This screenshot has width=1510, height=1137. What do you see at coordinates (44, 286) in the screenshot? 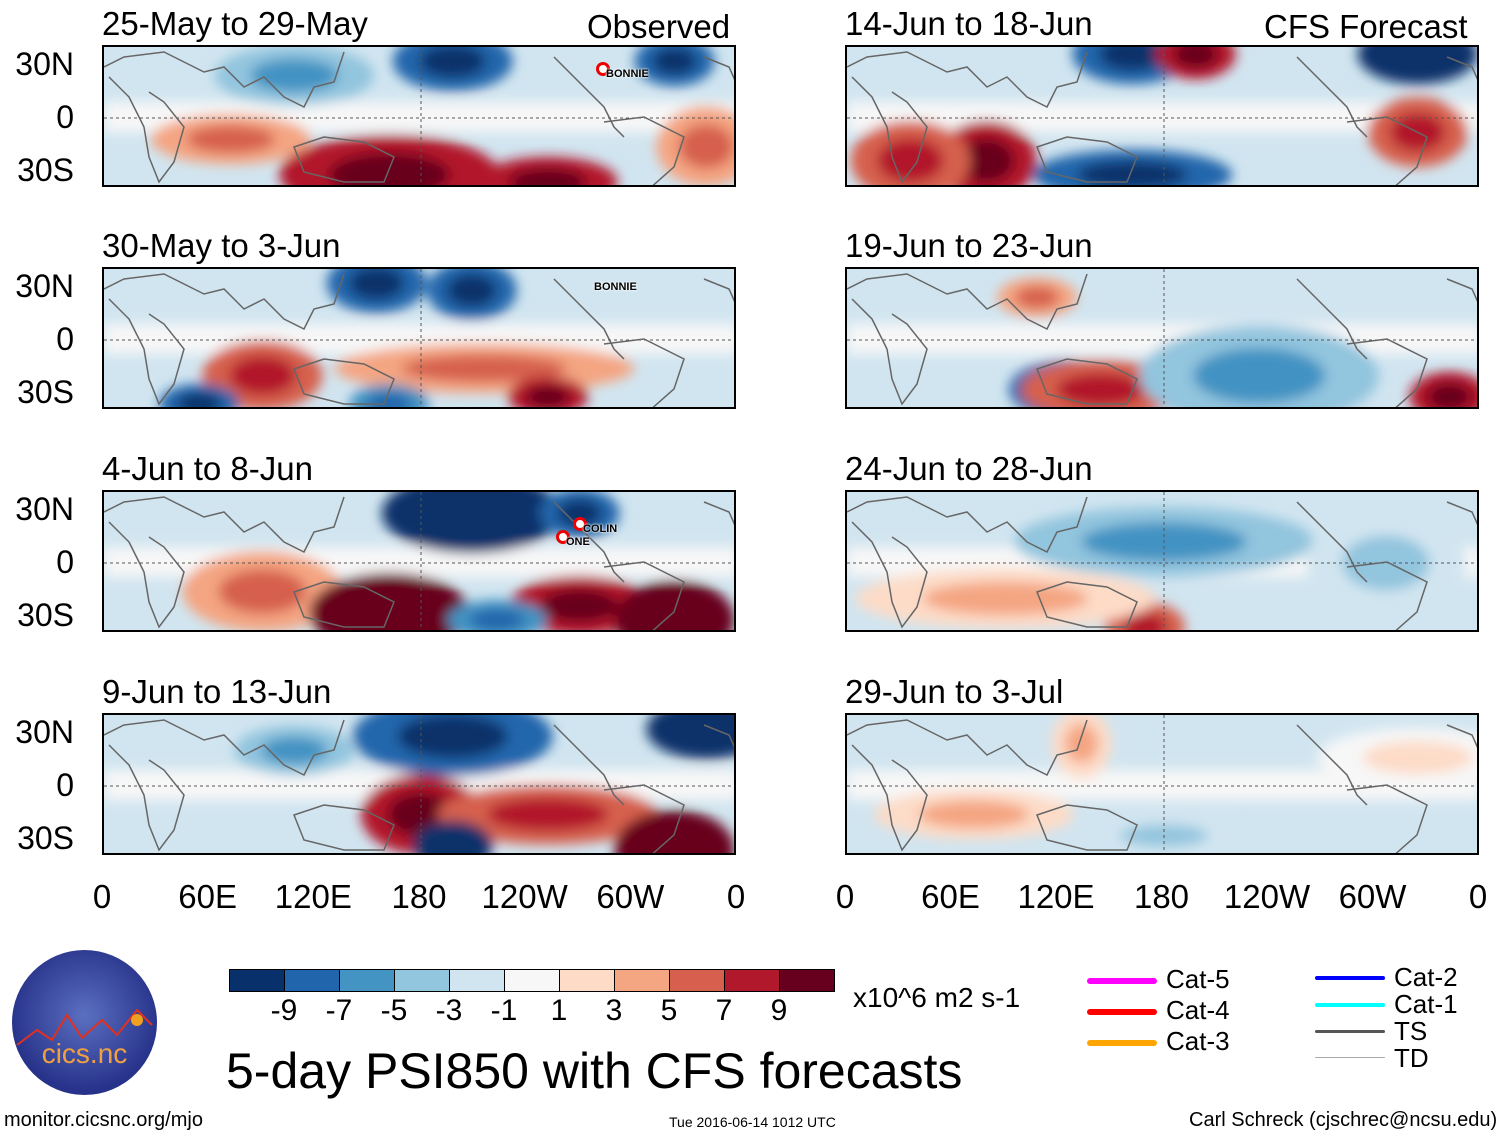
I see `y-tick-label: 30N` at bounding box center [44, 286].